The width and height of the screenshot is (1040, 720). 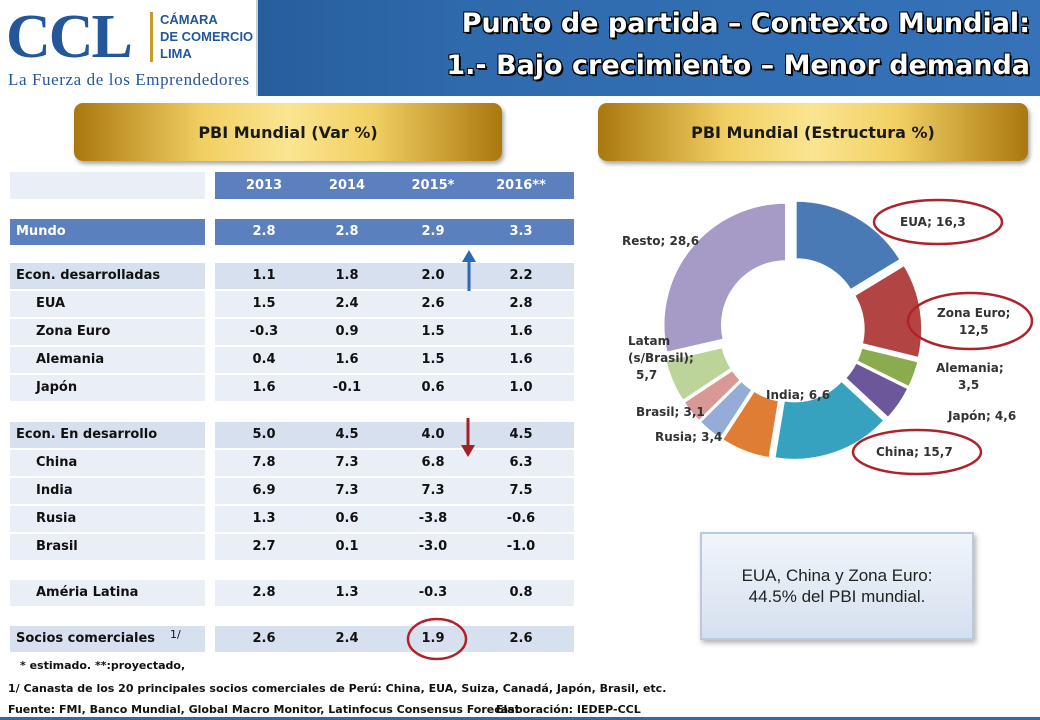 What do you see at coordinates (521, 387) in the screenshot?
I see `table-cell: 1.0` at bounding box center [521, 387].